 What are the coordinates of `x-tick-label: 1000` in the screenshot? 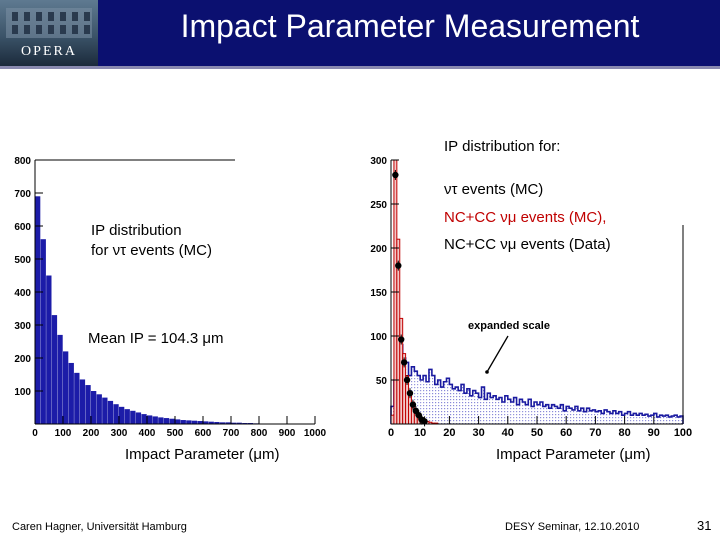 It's located at (315, 433).